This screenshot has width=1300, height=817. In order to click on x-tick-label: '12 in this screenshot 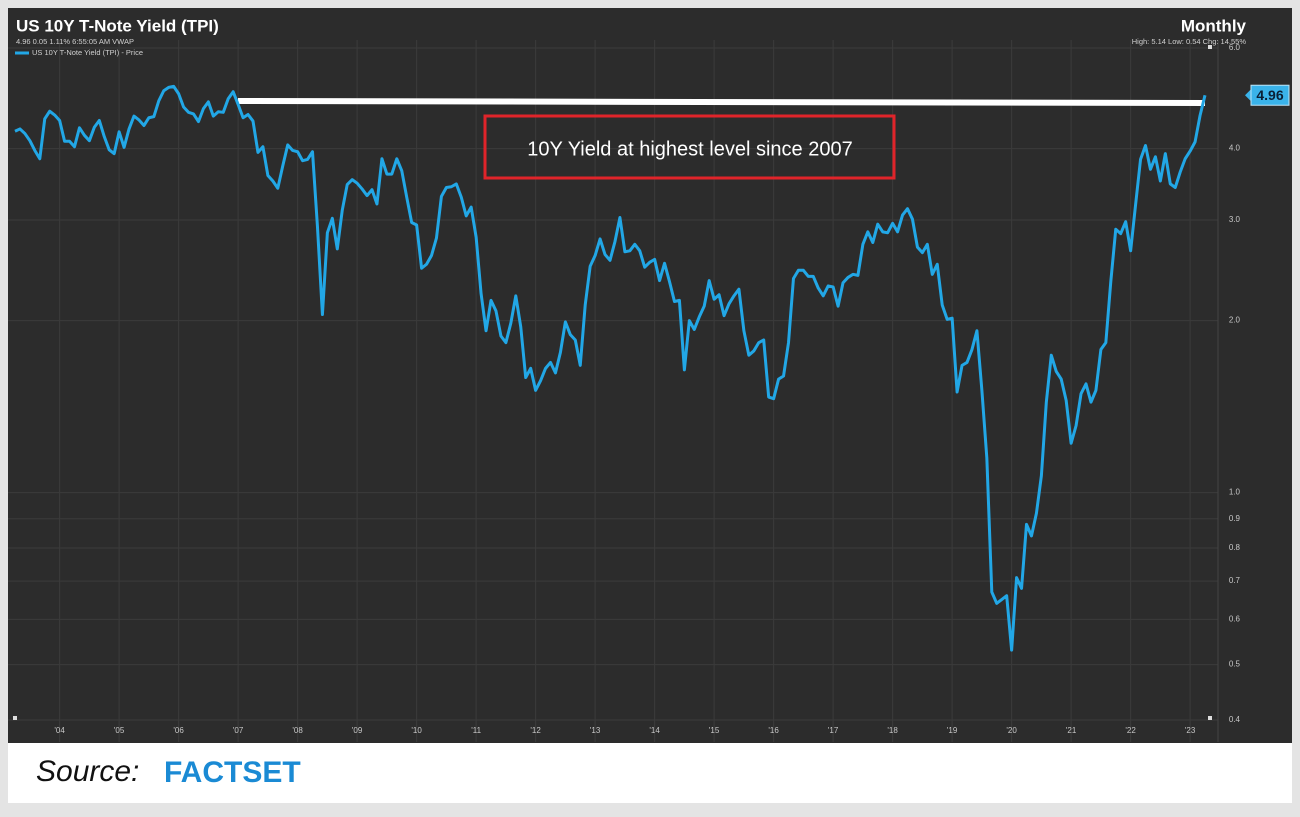, I will do `click(535, 730)`.